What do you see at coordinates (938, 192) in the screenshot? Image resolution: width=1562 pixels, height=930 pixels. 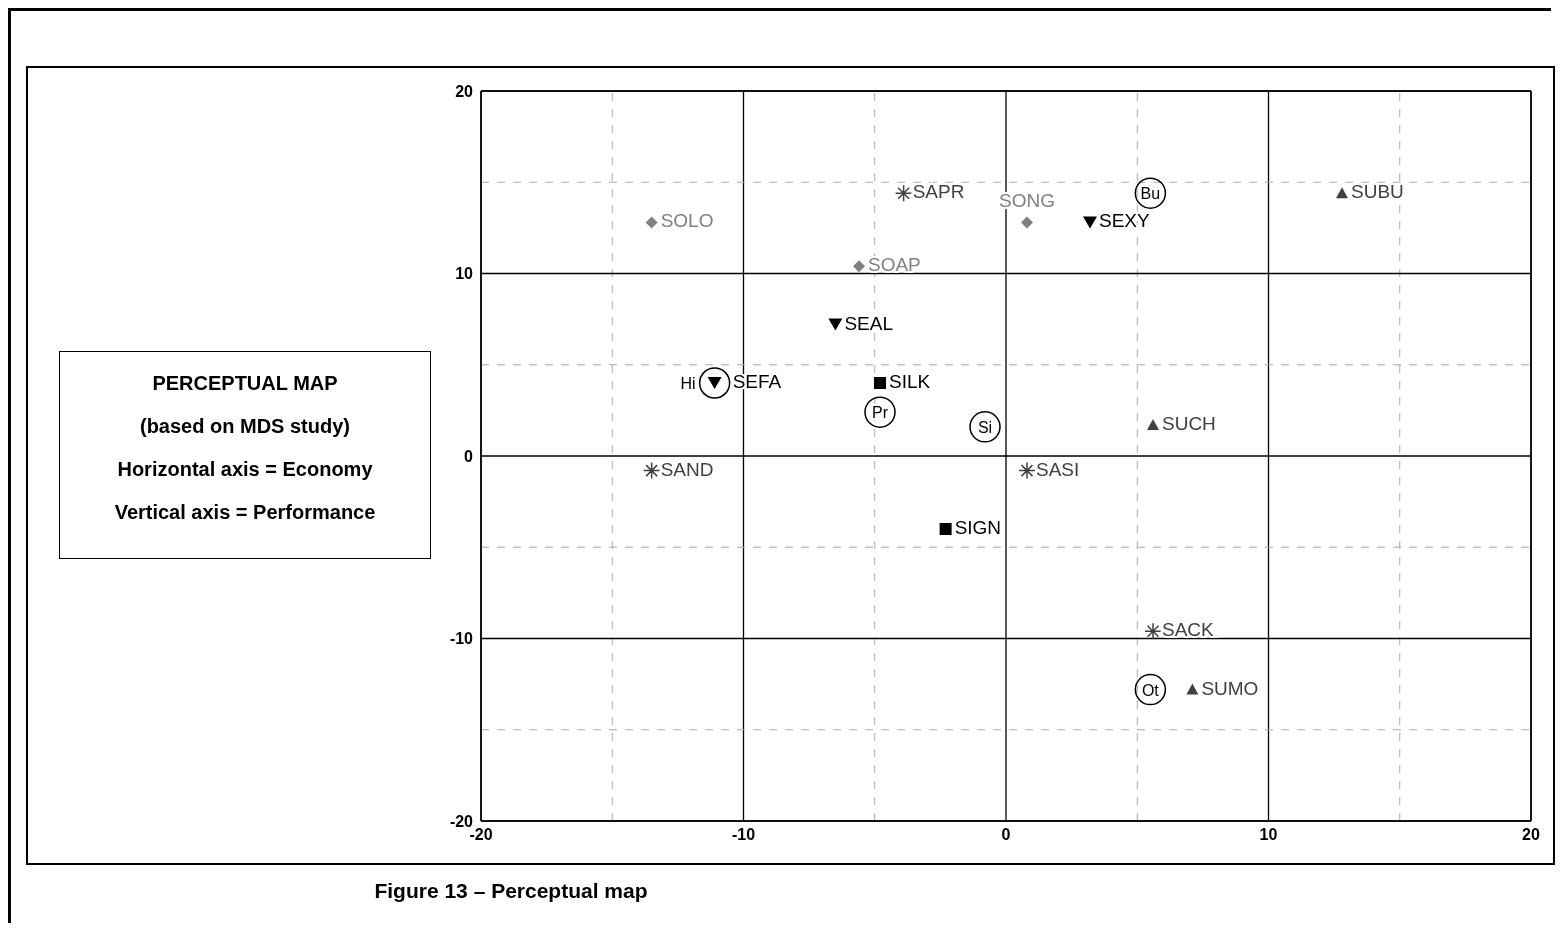 I see `data-label: SAPR` at bounding box center [938, 192].